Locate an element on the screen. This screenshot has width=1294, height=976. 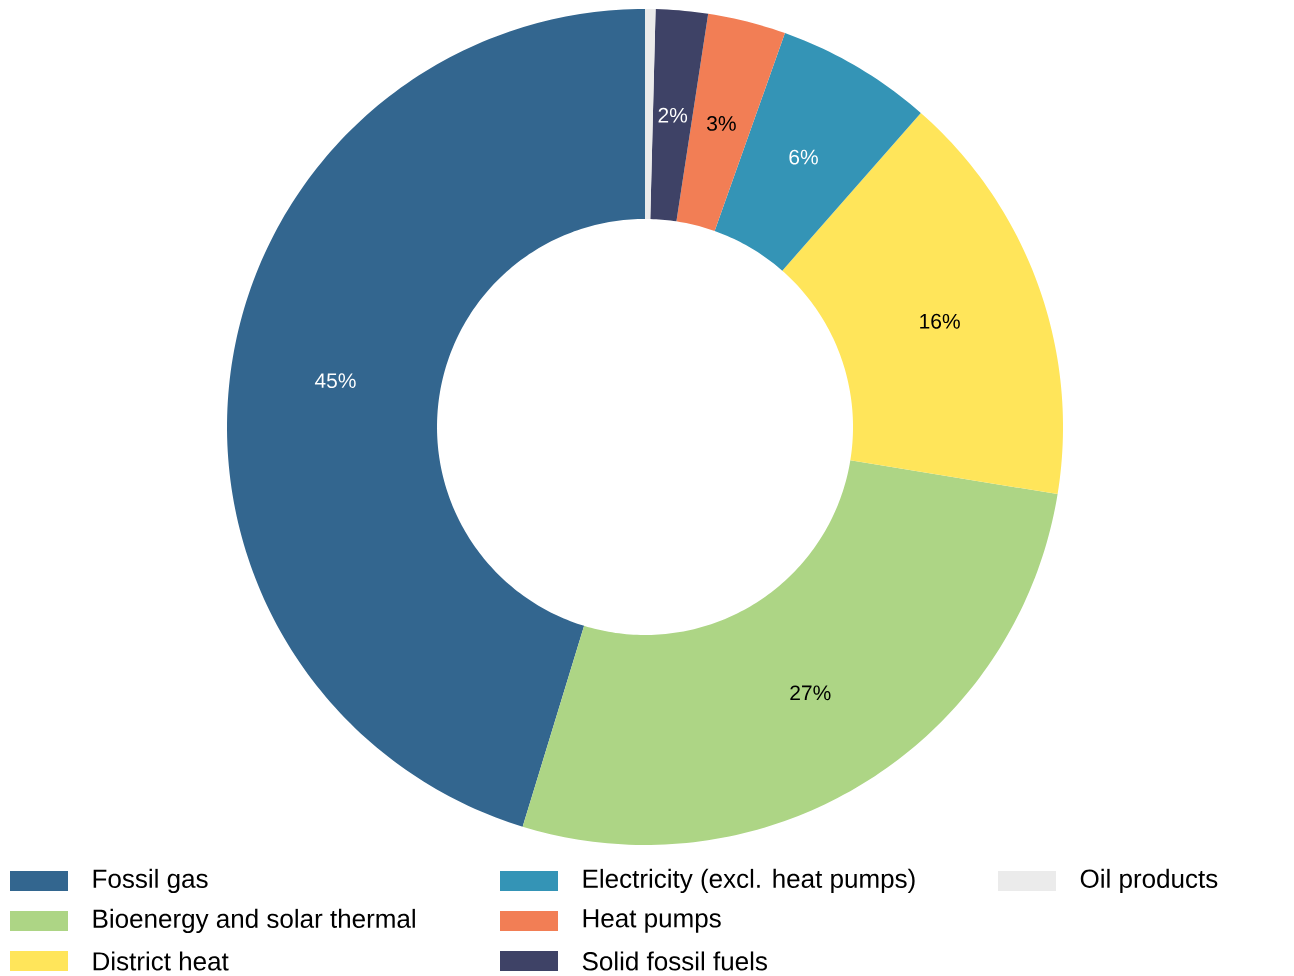
data-label: 45% is located at coordinates (335, 381).